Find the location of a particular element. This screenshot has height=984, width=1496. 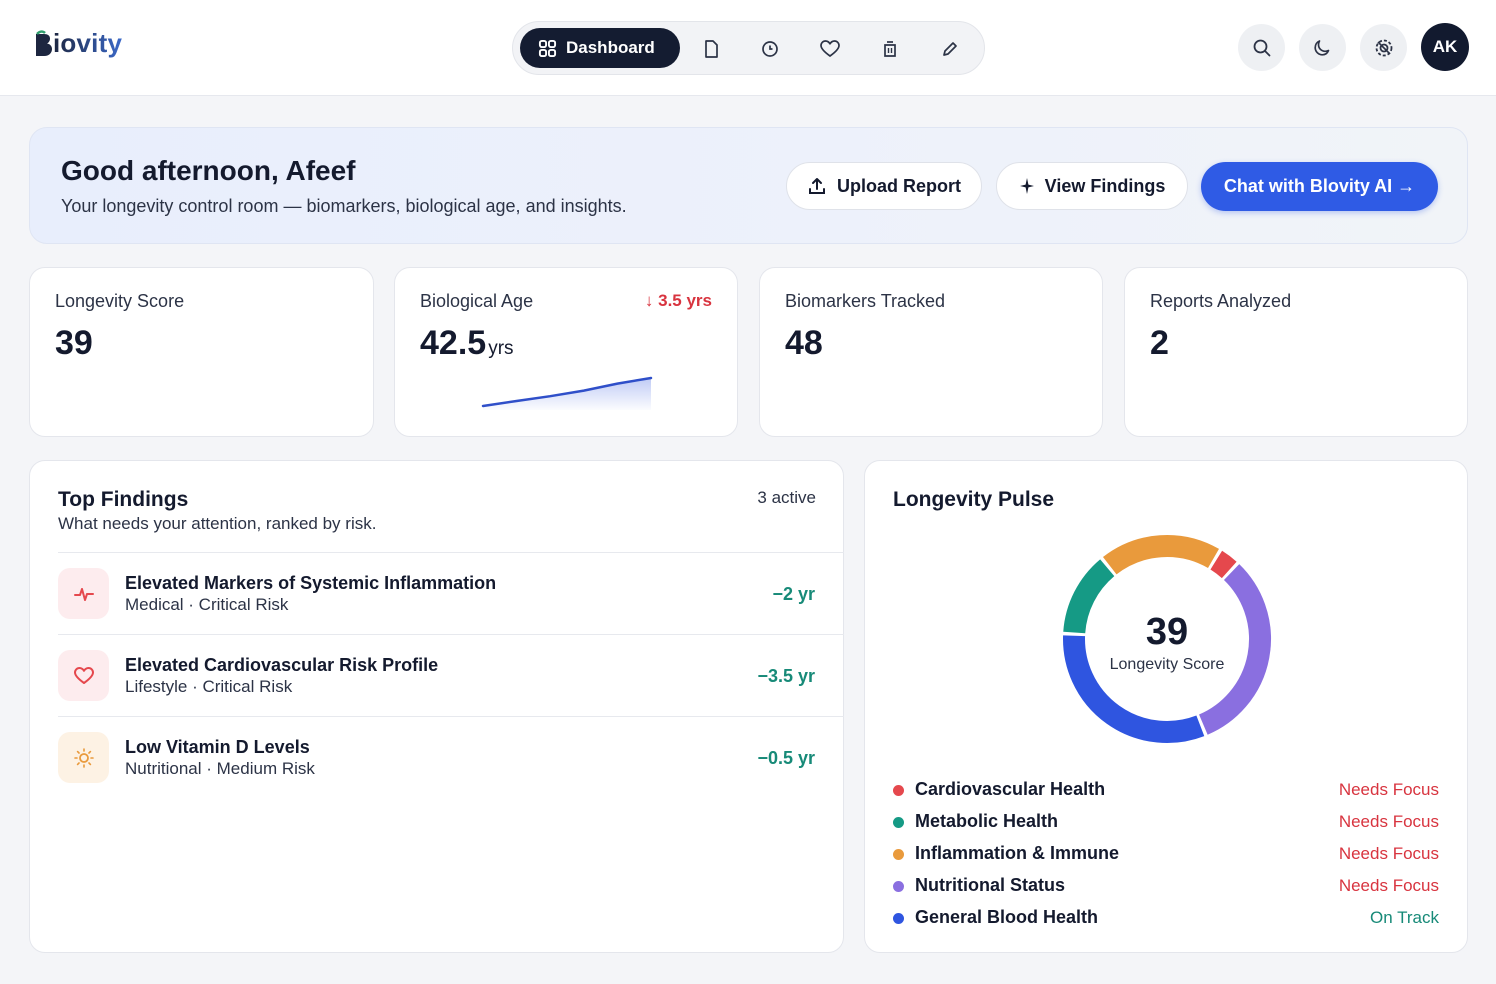

finding-meta: Lifestyle · Critical Risk is located at coordinates (209, 686).